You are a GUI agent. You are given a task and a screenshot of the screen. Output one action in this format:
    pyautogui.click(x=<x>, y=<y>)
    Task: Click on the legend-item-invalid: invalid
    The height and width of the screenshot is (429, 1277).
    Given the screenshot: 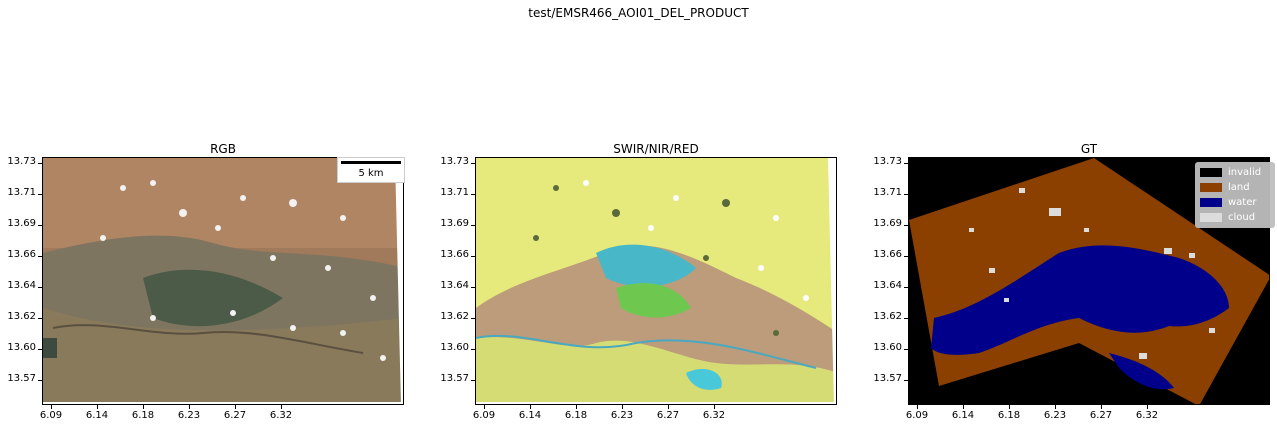 What is the action you would take?
    pyautogui.click(x=1235, y=172)
    